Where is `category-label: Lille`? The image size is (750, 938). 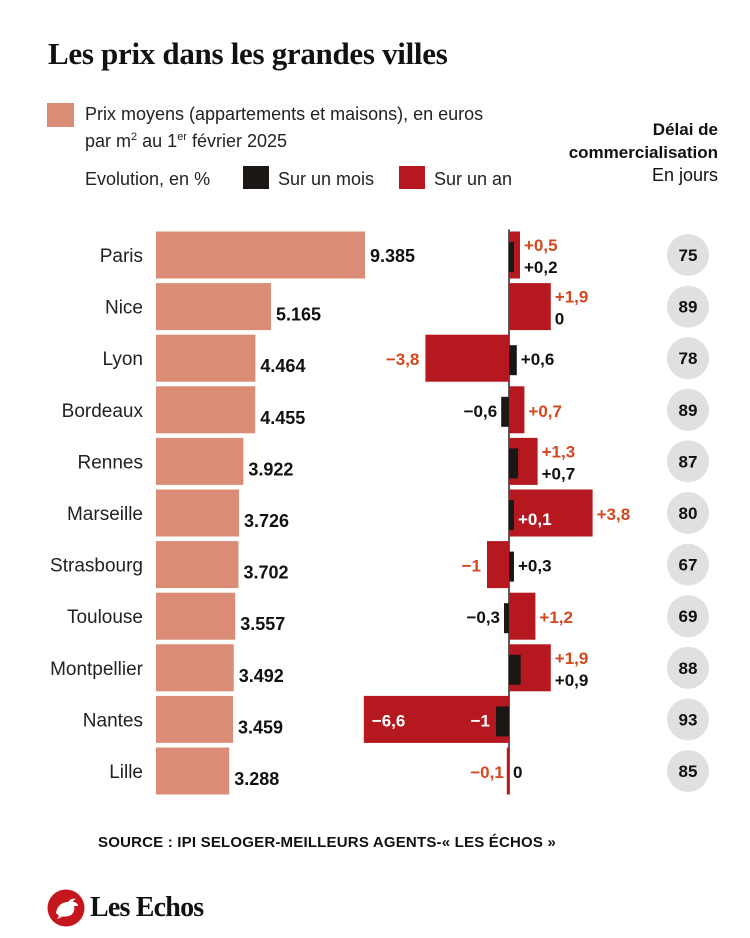 category-label: Lille is located at coordinates (126, 772).